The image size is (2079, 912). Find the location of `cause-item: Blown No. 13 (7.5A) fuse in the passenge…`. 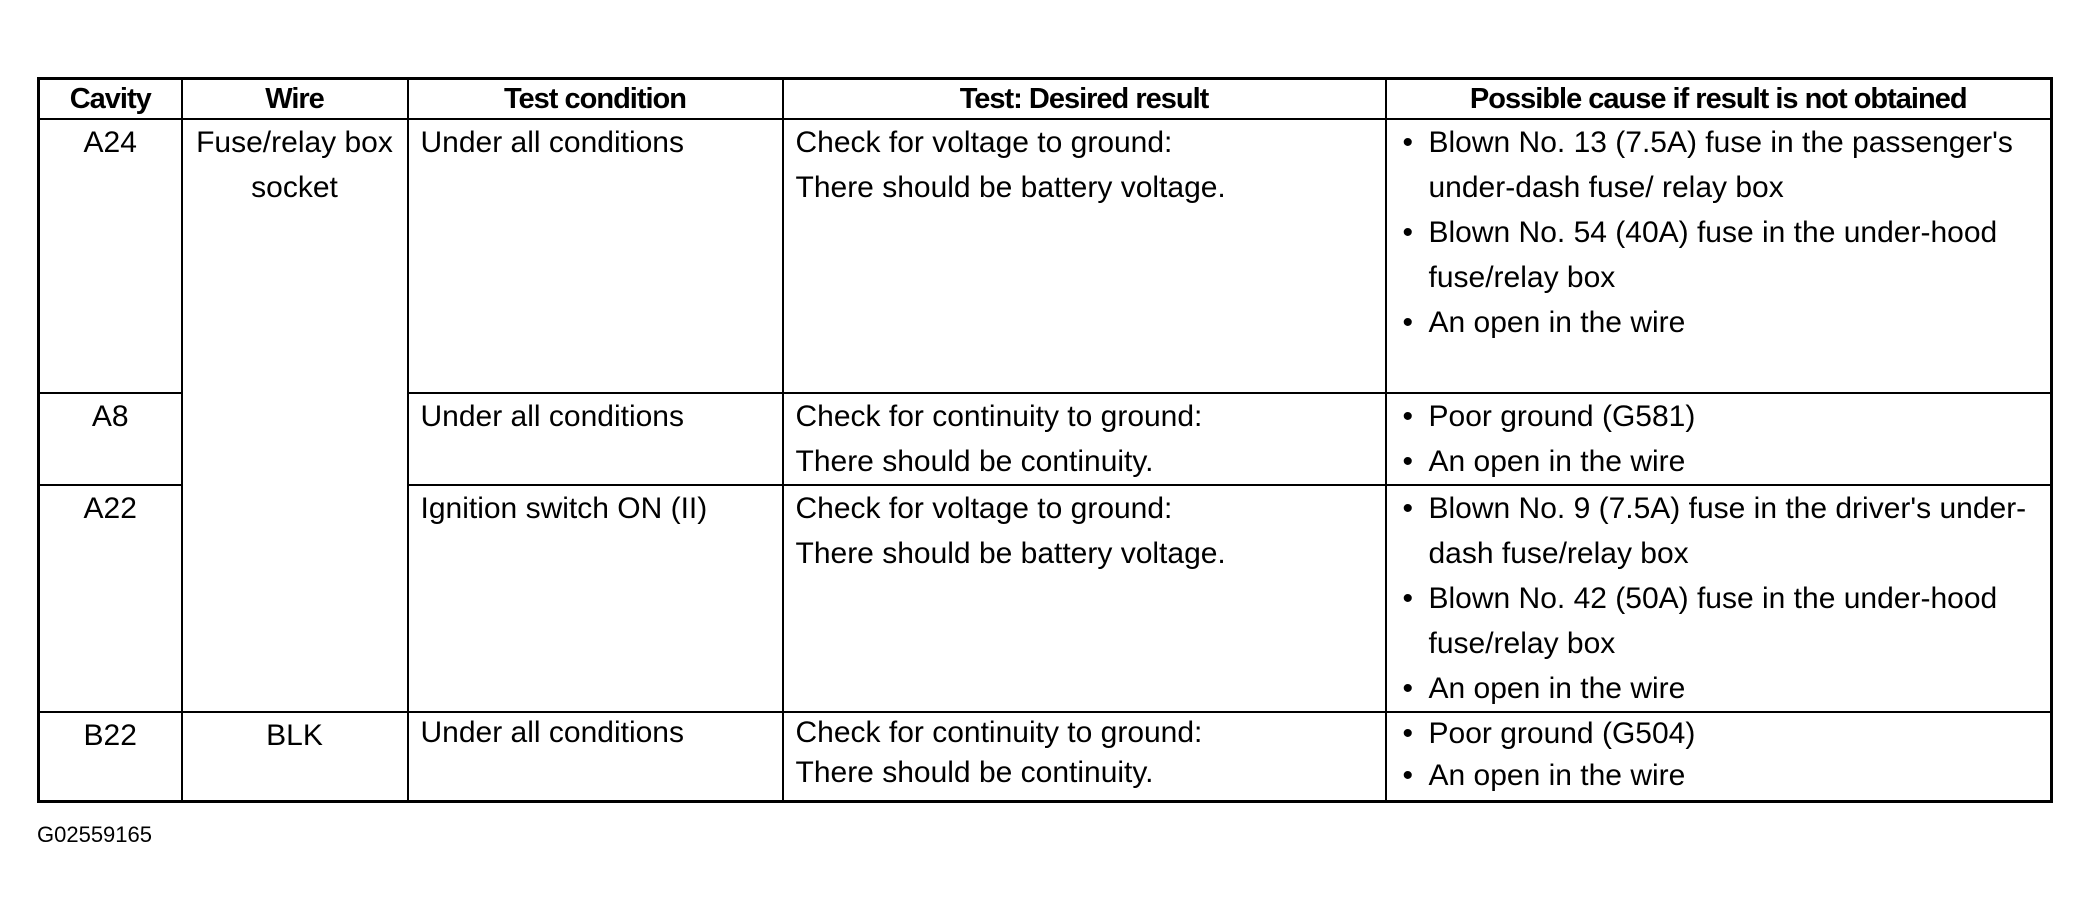

cause-item: Blown No. 13 (7.5A) fuse in the passenge… is located at coordinates (1719, 165).